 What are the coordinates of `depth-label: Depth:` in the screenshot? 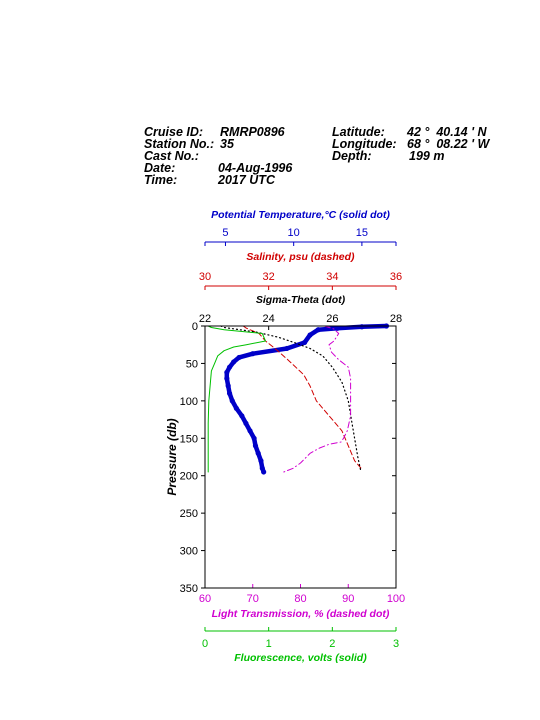 It's located at (352, 156).